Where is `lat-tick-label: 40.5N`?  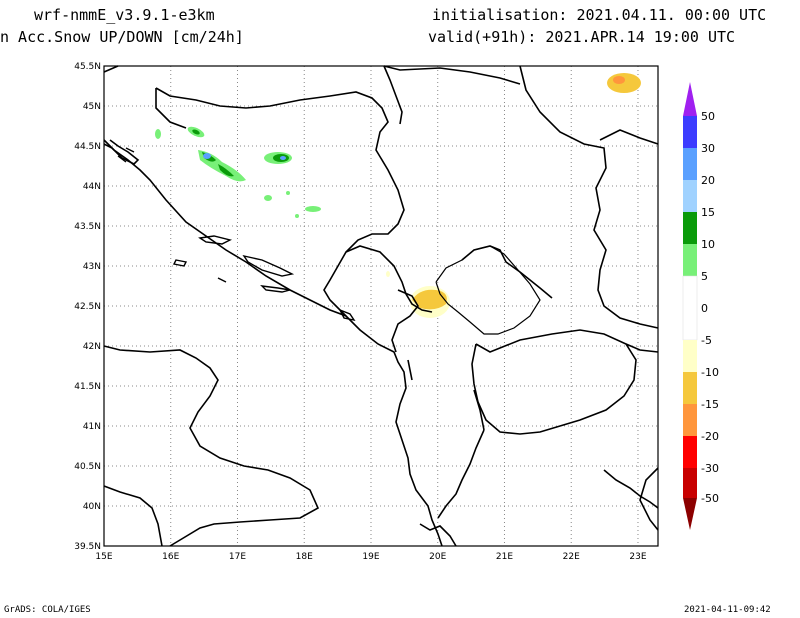 lat-tick-label: 40.5N is located at coordinates (87, 467).